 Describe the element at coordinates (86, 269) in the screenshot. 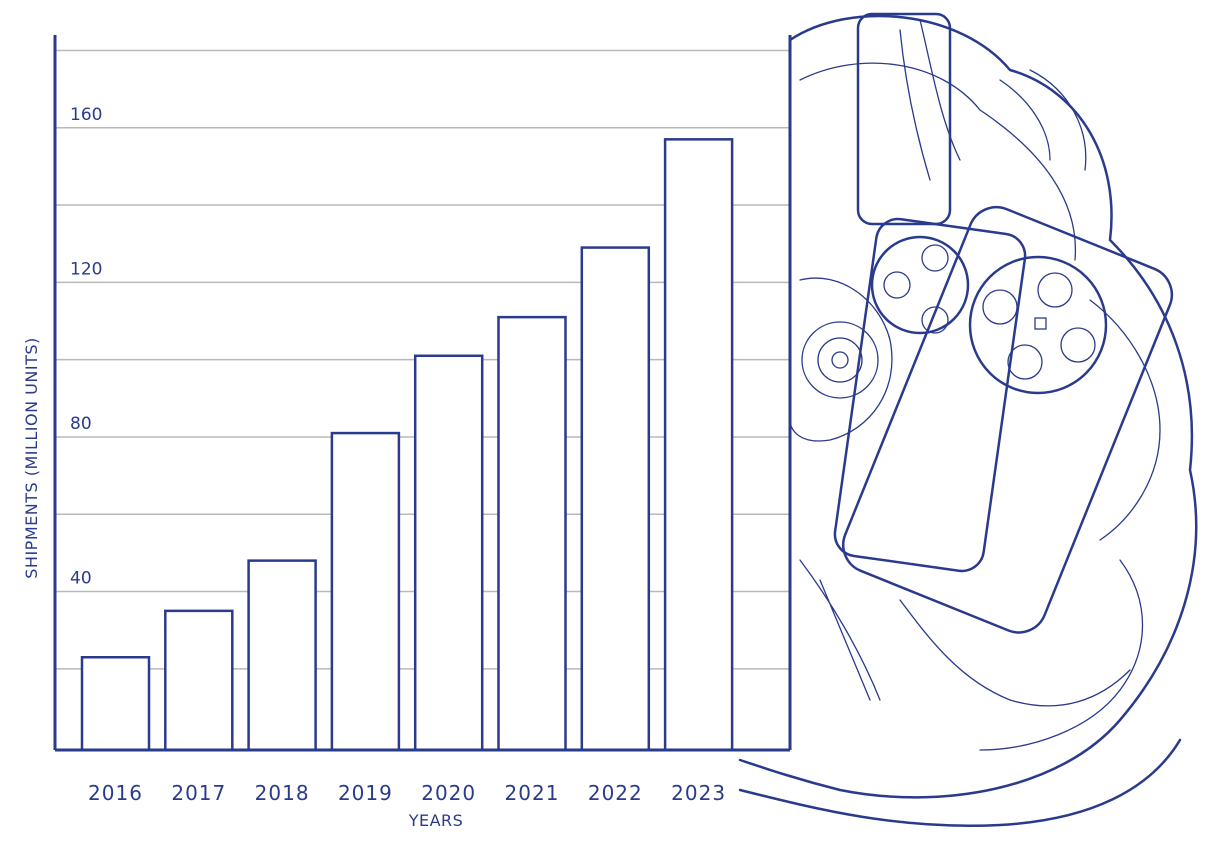

I see `y-tick-label: 120` at that location.